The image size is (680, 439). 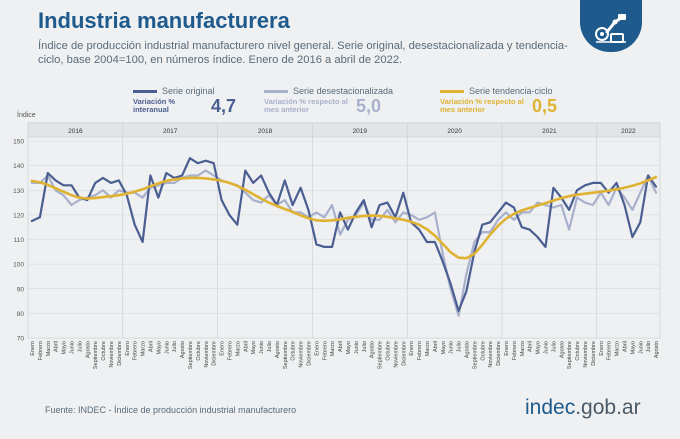 What do you see at coordinates (611, 26) in the screenshot?
I see `logo-badge` at bounding box center [611, 26].